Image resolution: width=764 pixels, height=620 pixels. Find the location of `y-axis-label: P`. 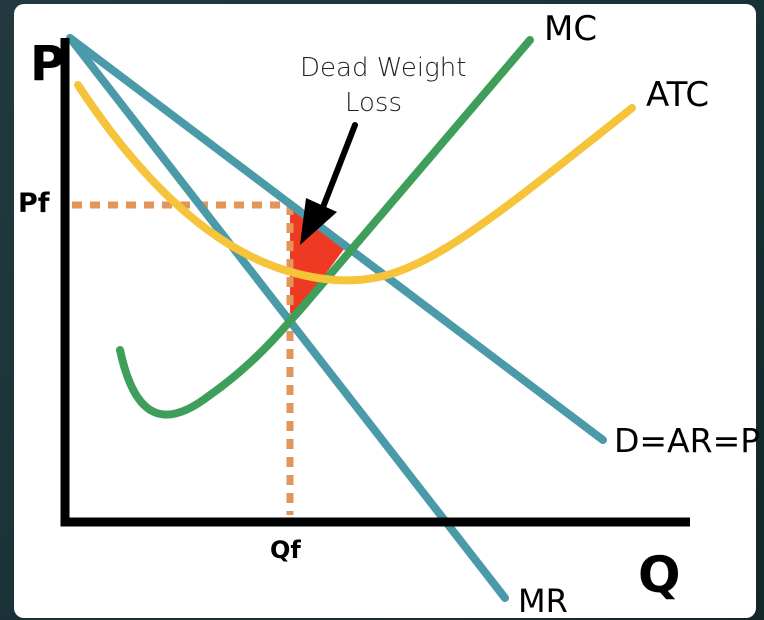

y-axis-label: P is located at coordinates (47, 64).